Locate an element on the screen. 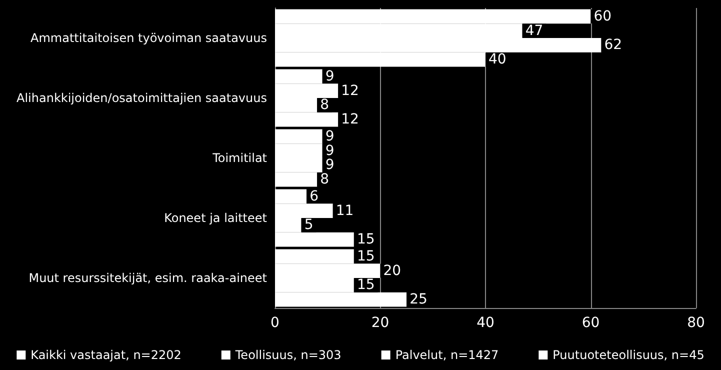 The height and width of the screenshot is (370, 721). data-label: 62 is located at coordinates (613, 45).